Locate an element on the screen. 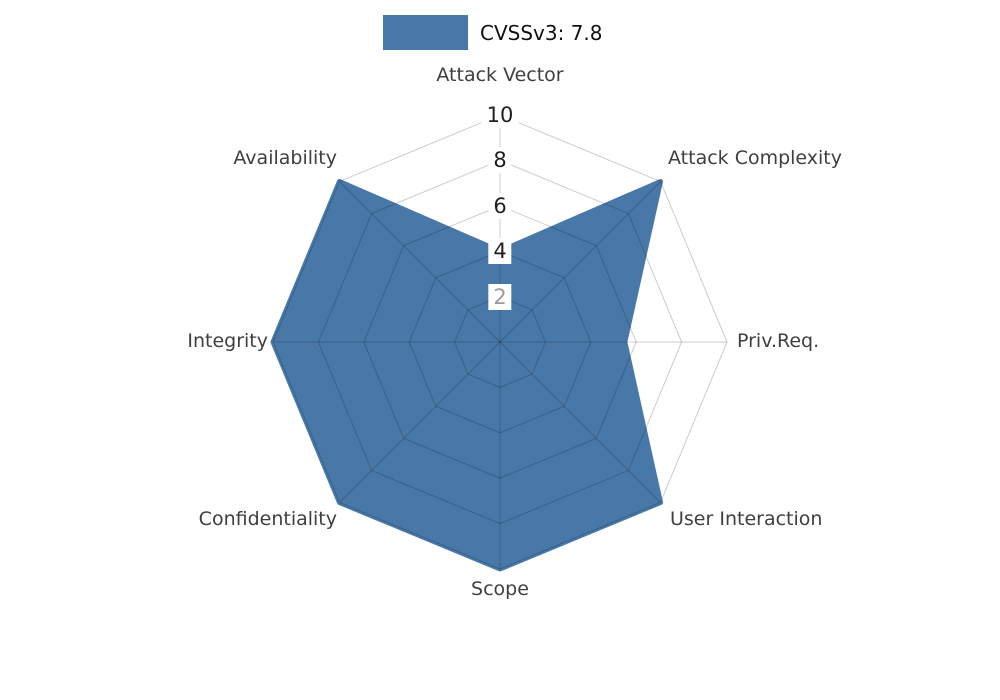 This screenshot has width=1000, height=700. axis-label-user-interaction: User Interaction is located at coordinates (746, 519).